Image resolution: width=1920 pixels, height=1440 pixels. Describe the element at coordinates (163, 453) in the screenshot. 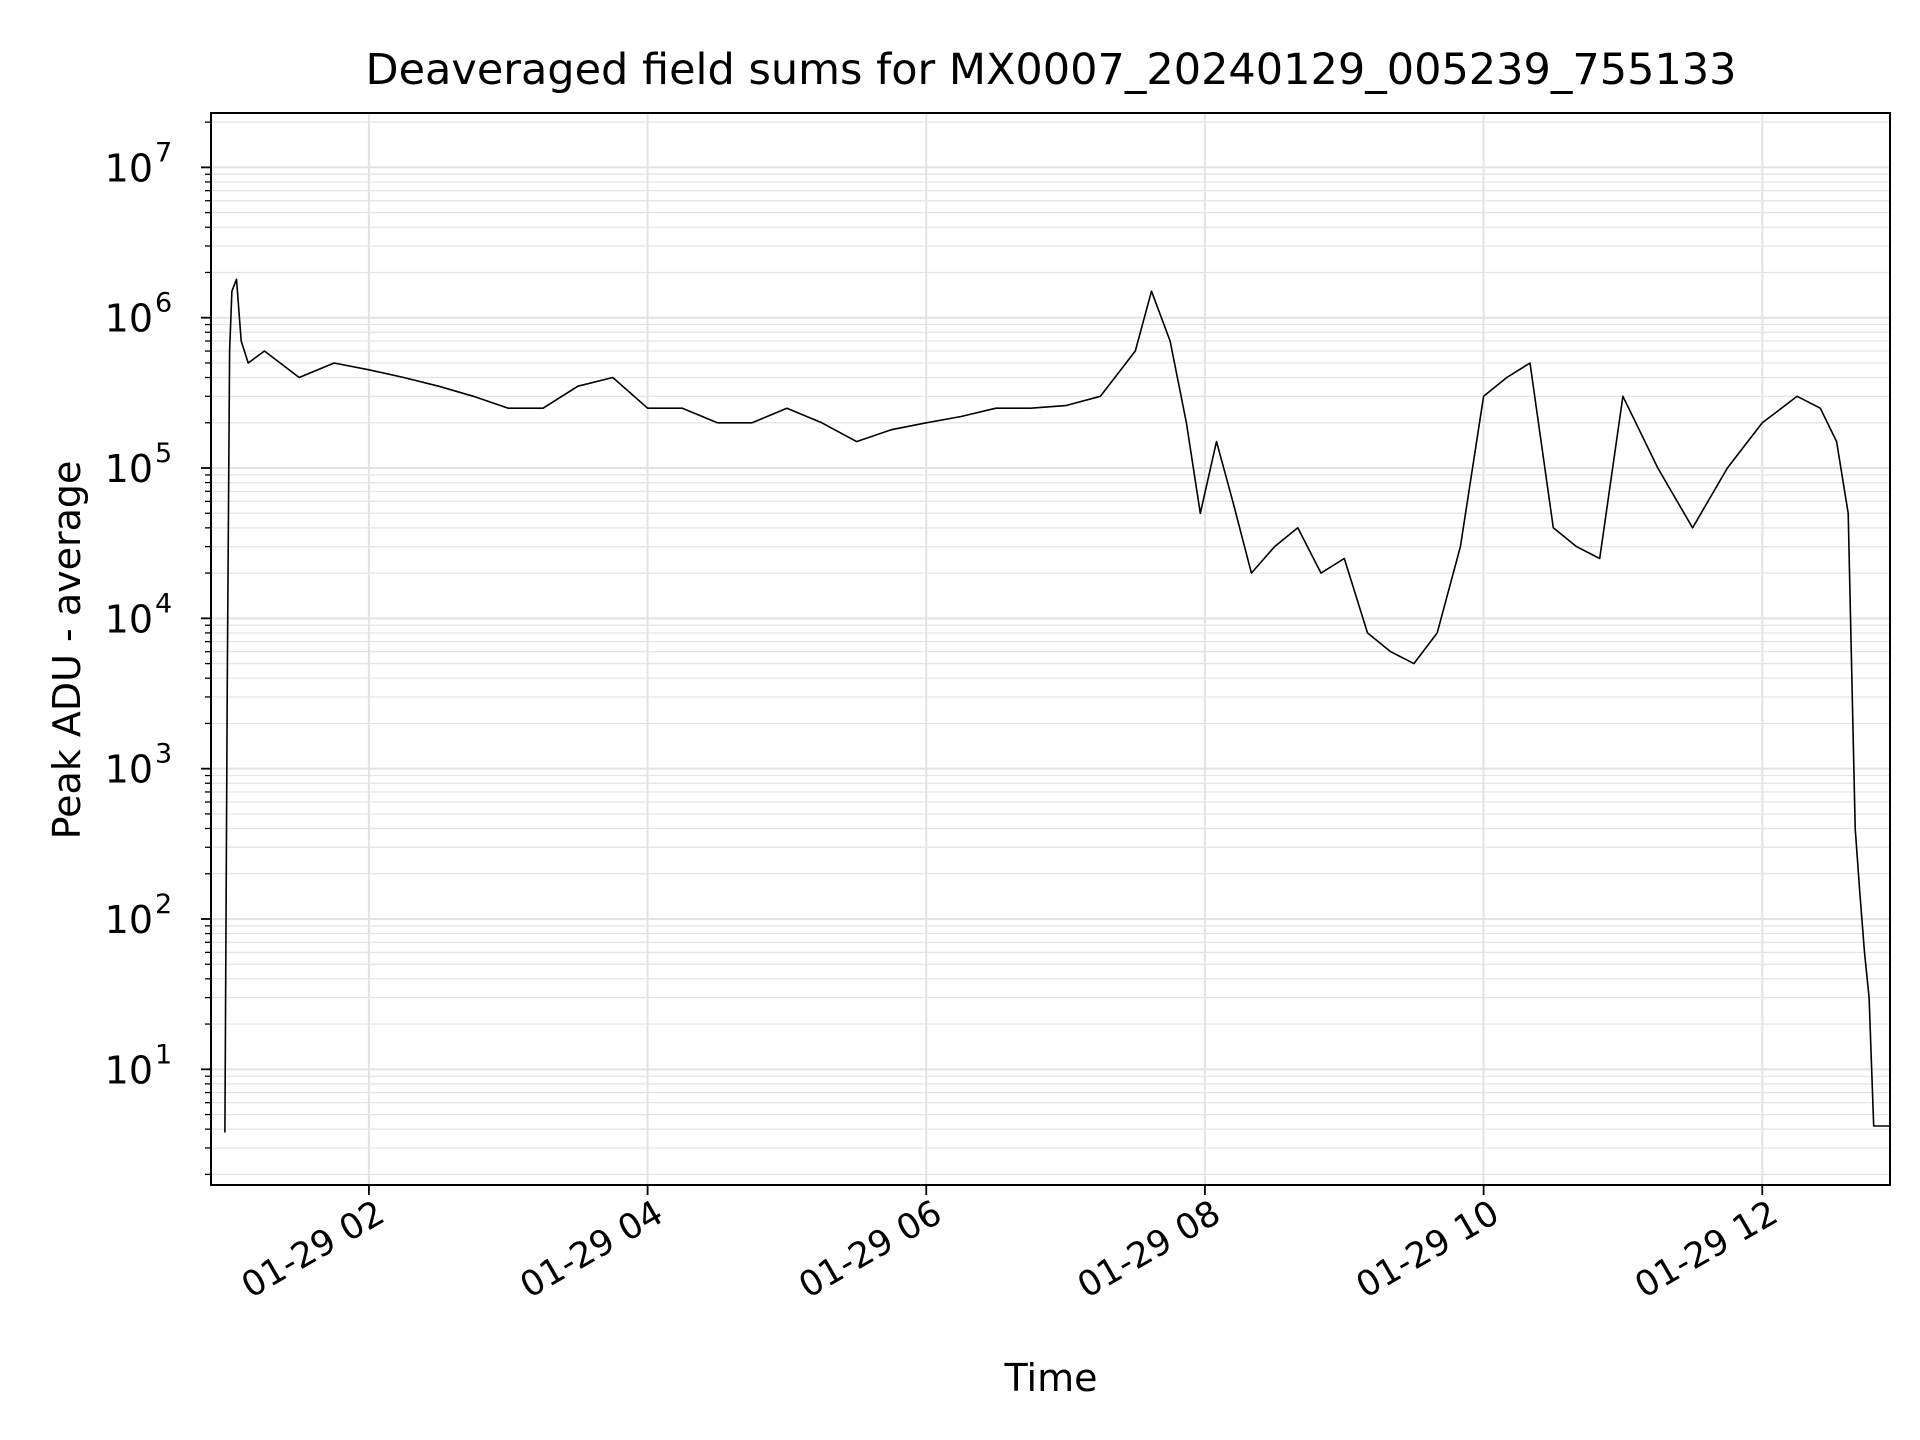

I see `y-tick-label-exponent: 5` at that location.